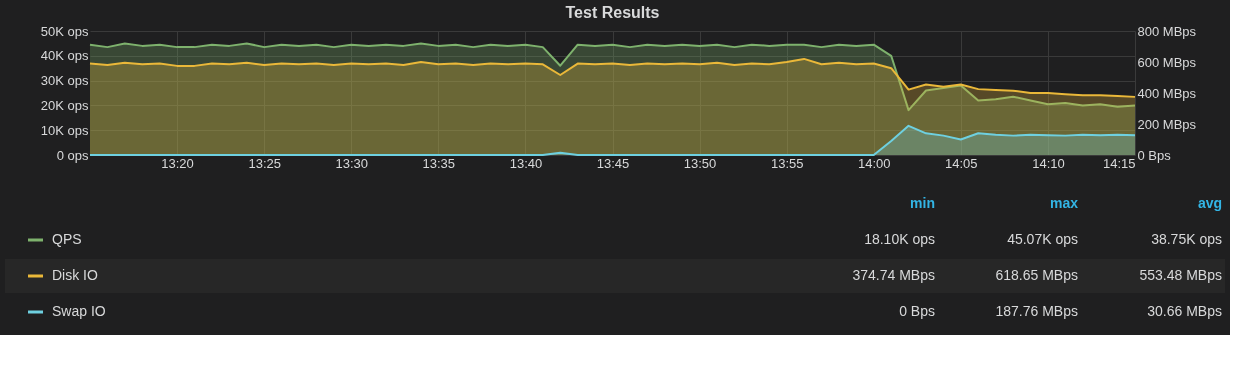 Image resolution: width=1248 pixels, height=388 pixels. What do you see at coordinates (922, 203) in the screenshot?
I see `text: min` at bounding box center [922, 203].